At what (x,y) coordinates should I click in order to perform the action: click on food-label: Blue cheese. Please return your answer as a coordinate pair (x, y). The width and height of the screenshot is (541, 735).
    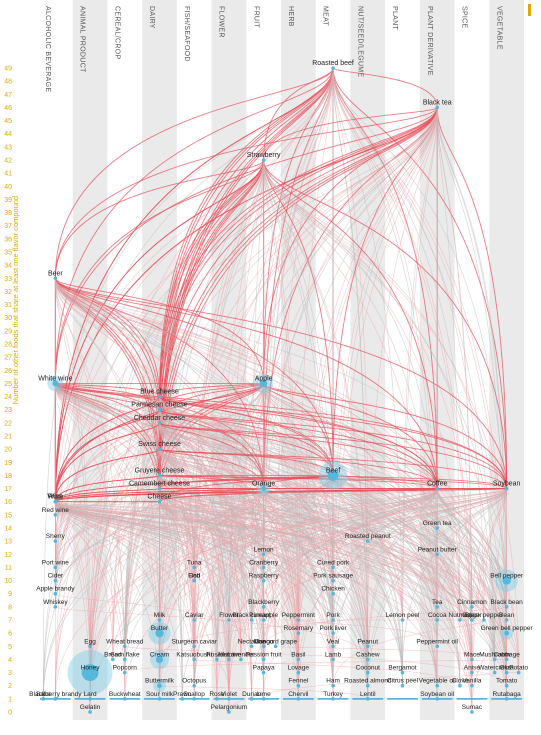
    Looking at the image, I should click on (159, 392).